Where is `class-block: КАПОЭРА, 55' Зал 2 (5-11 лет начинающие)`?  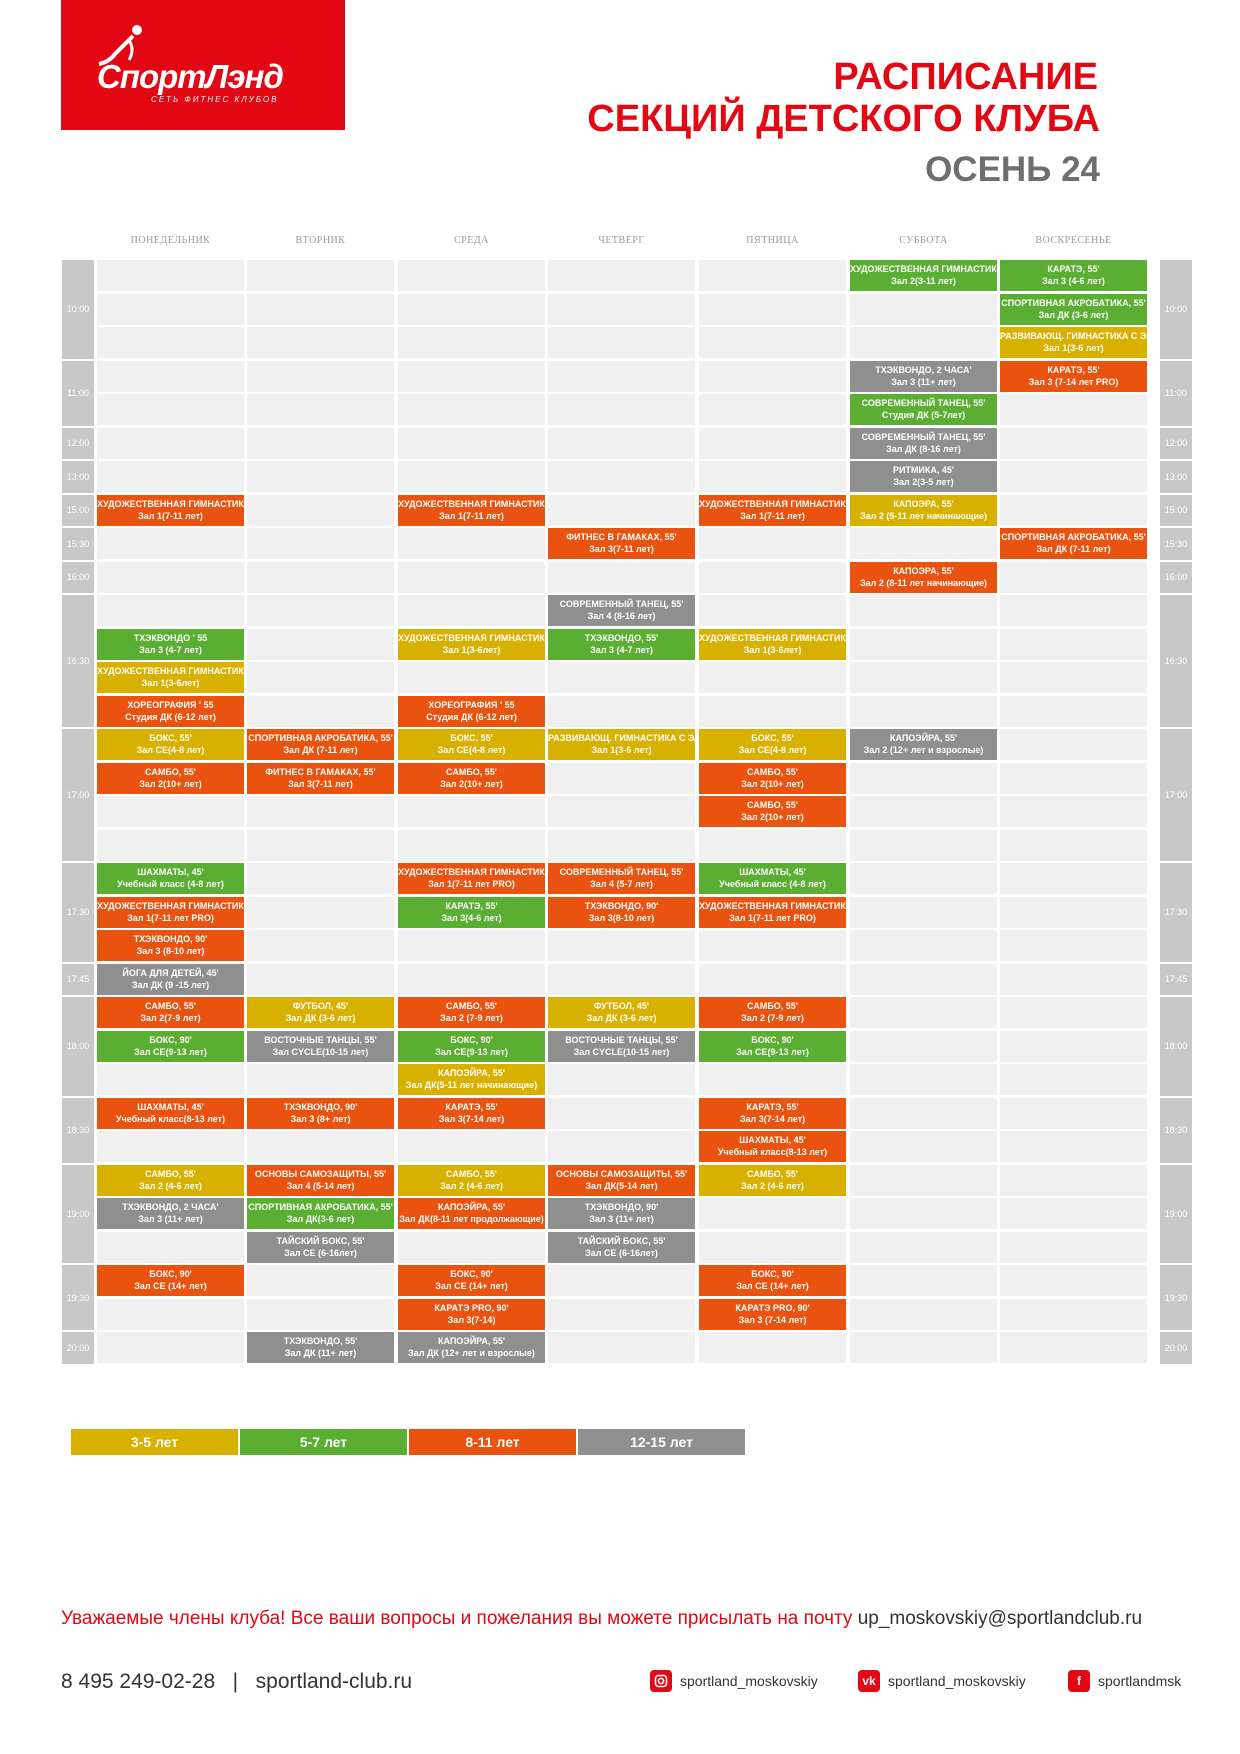
class-block: КАПОЭРА, 55' Зал 2 (5-11 лет начинающие) is located at coordinates (923, 510).